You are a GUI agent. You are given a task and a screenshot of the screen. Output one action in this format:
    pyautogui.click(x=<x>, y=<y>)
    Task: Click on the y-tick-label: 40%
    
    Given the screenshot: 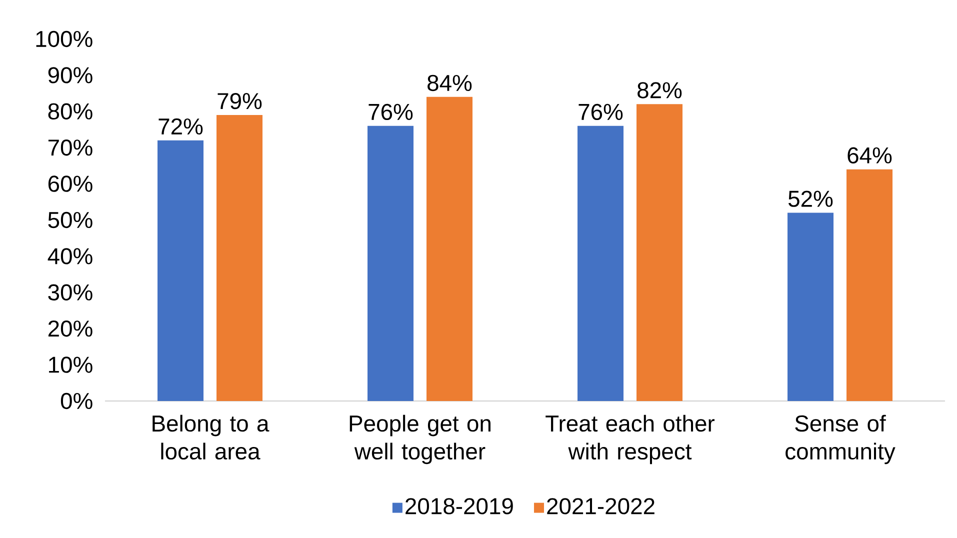 What is the action you would take?
    pyautogui.click(x=70, y=256)
    